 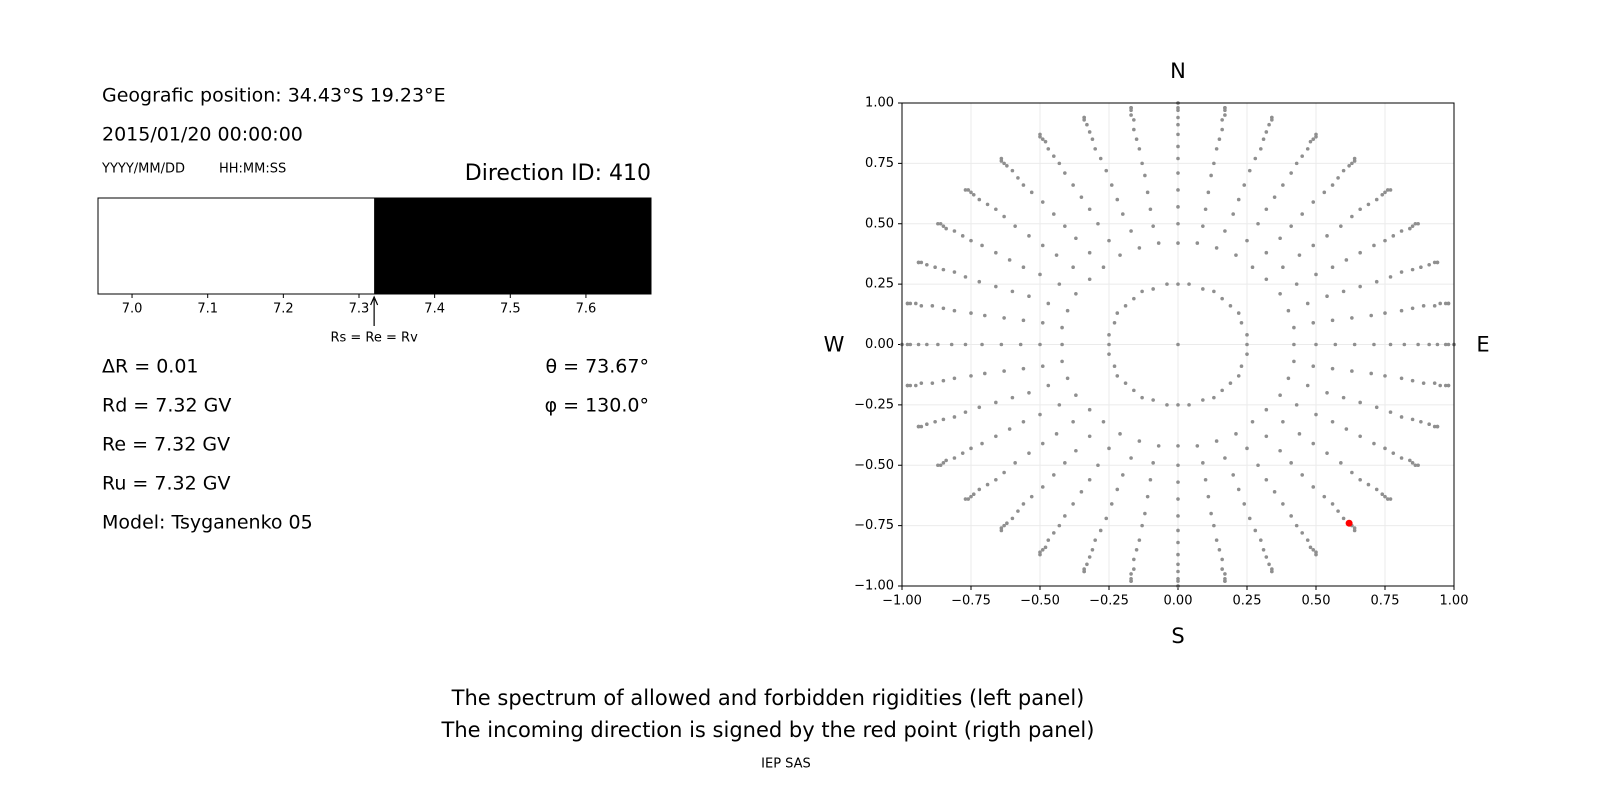 I want to click on x-tick-label: 7.4, so click(x=434, y=309).